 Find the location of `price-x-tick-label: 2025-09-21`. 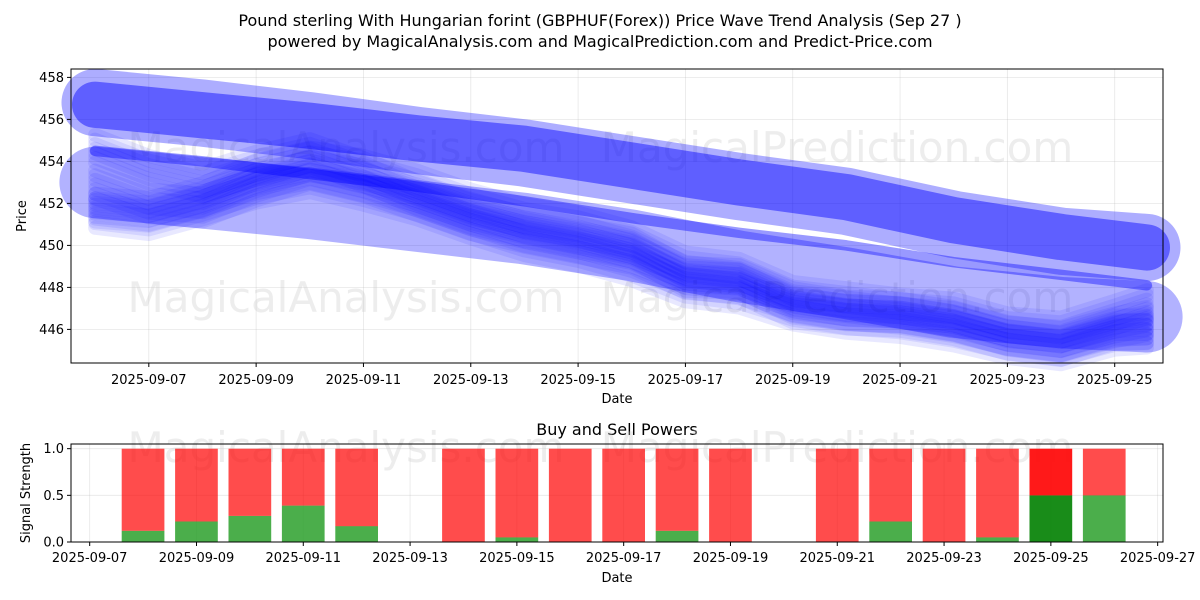

price-x-tick-label: 2025-09-21 is located at coordinates (900, 380).